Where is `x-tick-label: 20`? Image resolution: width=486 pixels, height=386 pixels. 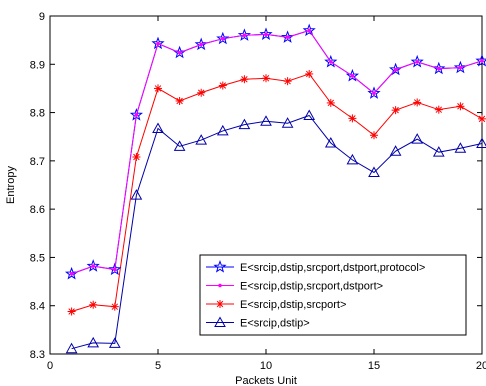 x-tick-label: 20 is located at coordinates (481, 366).